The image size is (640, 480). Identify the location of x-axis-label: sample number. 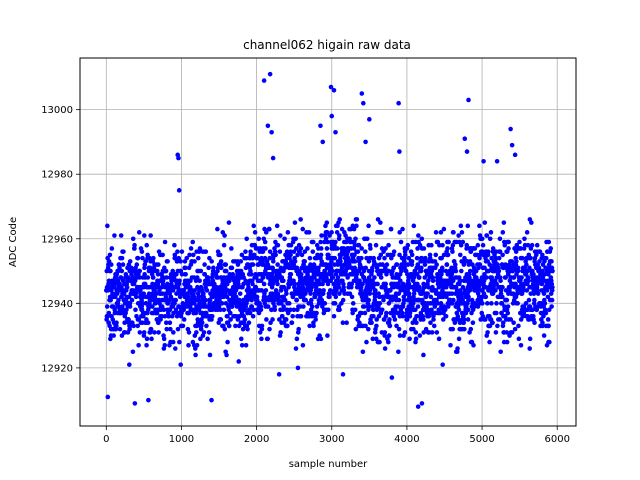
(328, 464).